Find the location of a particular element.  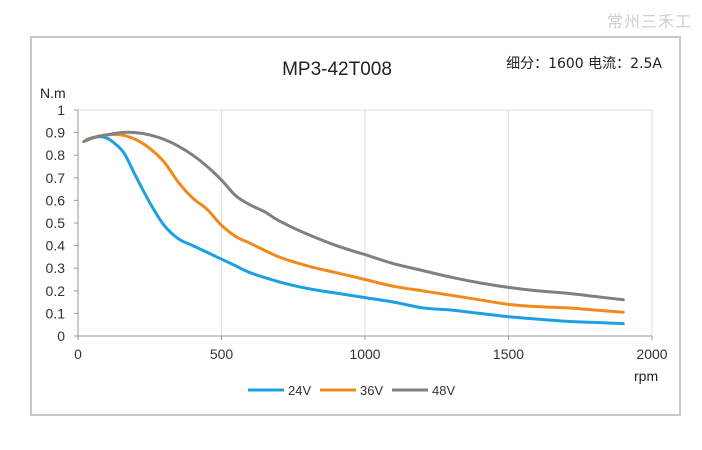

y-tick-label: 0.9 is located at coordinates (56, 133).